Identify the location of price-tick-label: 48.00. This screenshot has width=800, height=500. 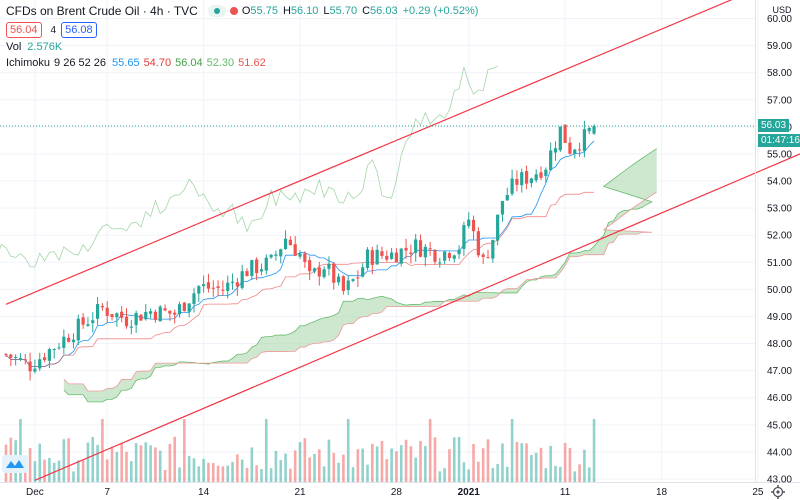
(779, 344).